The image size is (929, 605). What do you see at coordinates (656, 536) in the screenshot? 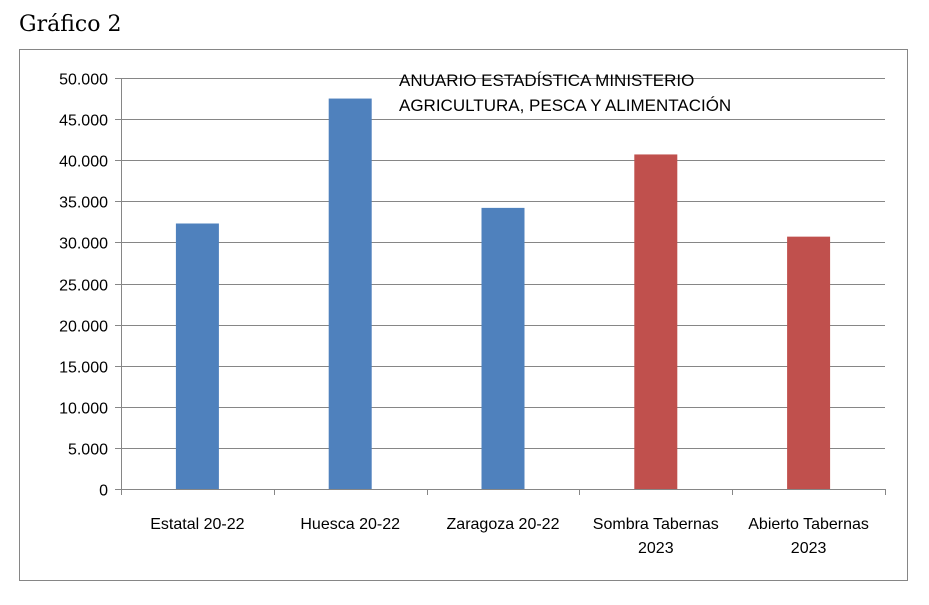
I see `x-tick-label: Sombra Tabernas 2023` at bounding box center [656, 536].